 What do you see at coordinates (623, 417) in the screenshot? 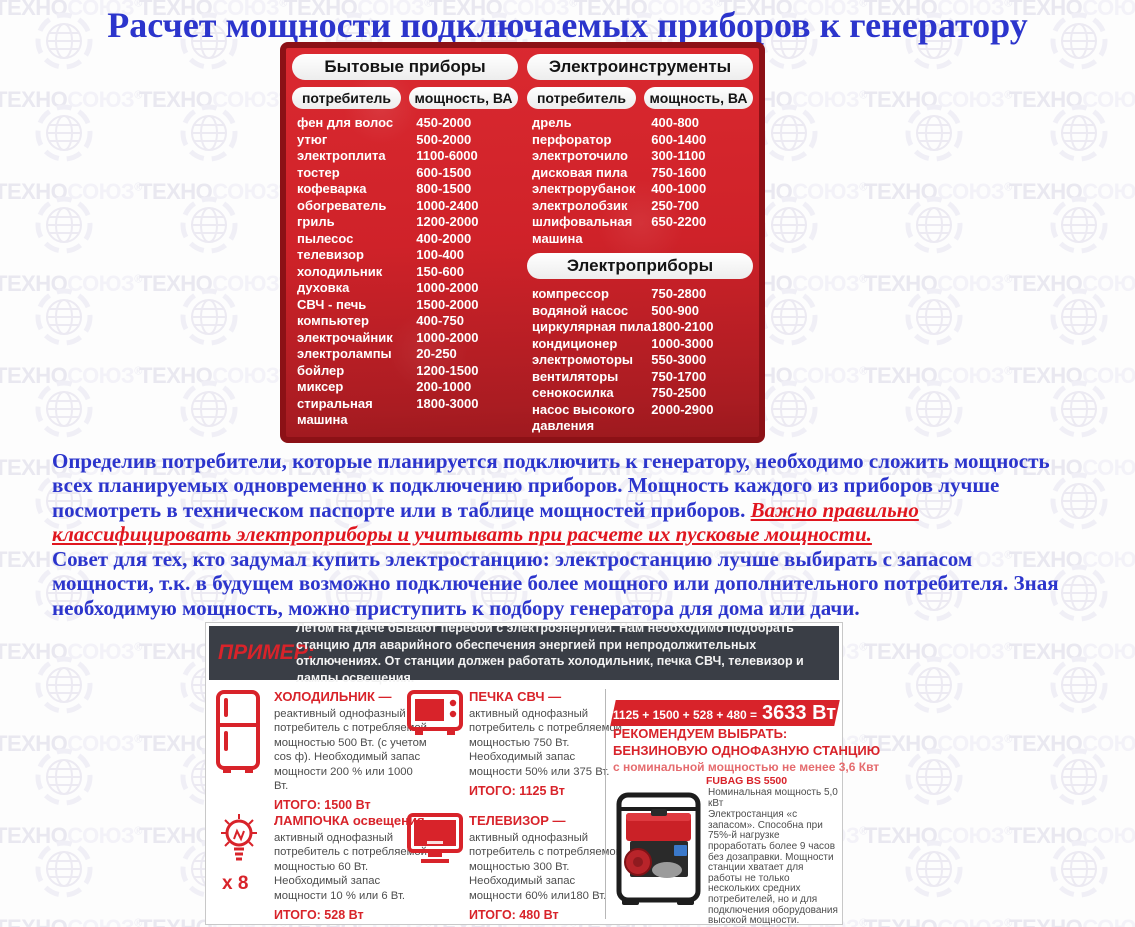
I see `table-row: насос высокого давления 2000-2900` at bounding box center [623, 417].